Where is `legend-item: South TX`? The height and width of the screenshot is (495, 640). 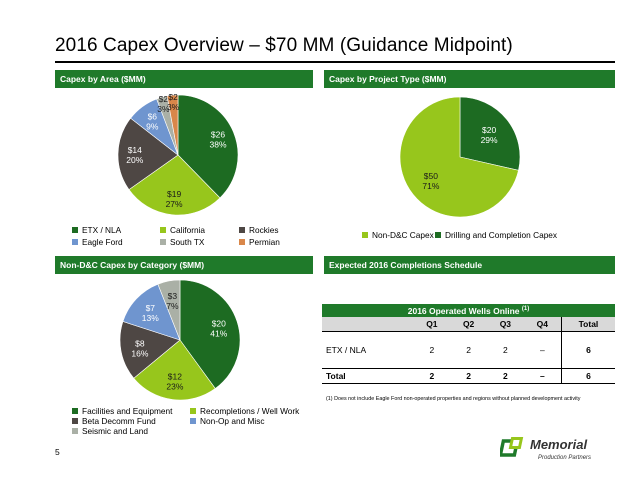
legend-item: South TX is located at coordinates (182, 242).